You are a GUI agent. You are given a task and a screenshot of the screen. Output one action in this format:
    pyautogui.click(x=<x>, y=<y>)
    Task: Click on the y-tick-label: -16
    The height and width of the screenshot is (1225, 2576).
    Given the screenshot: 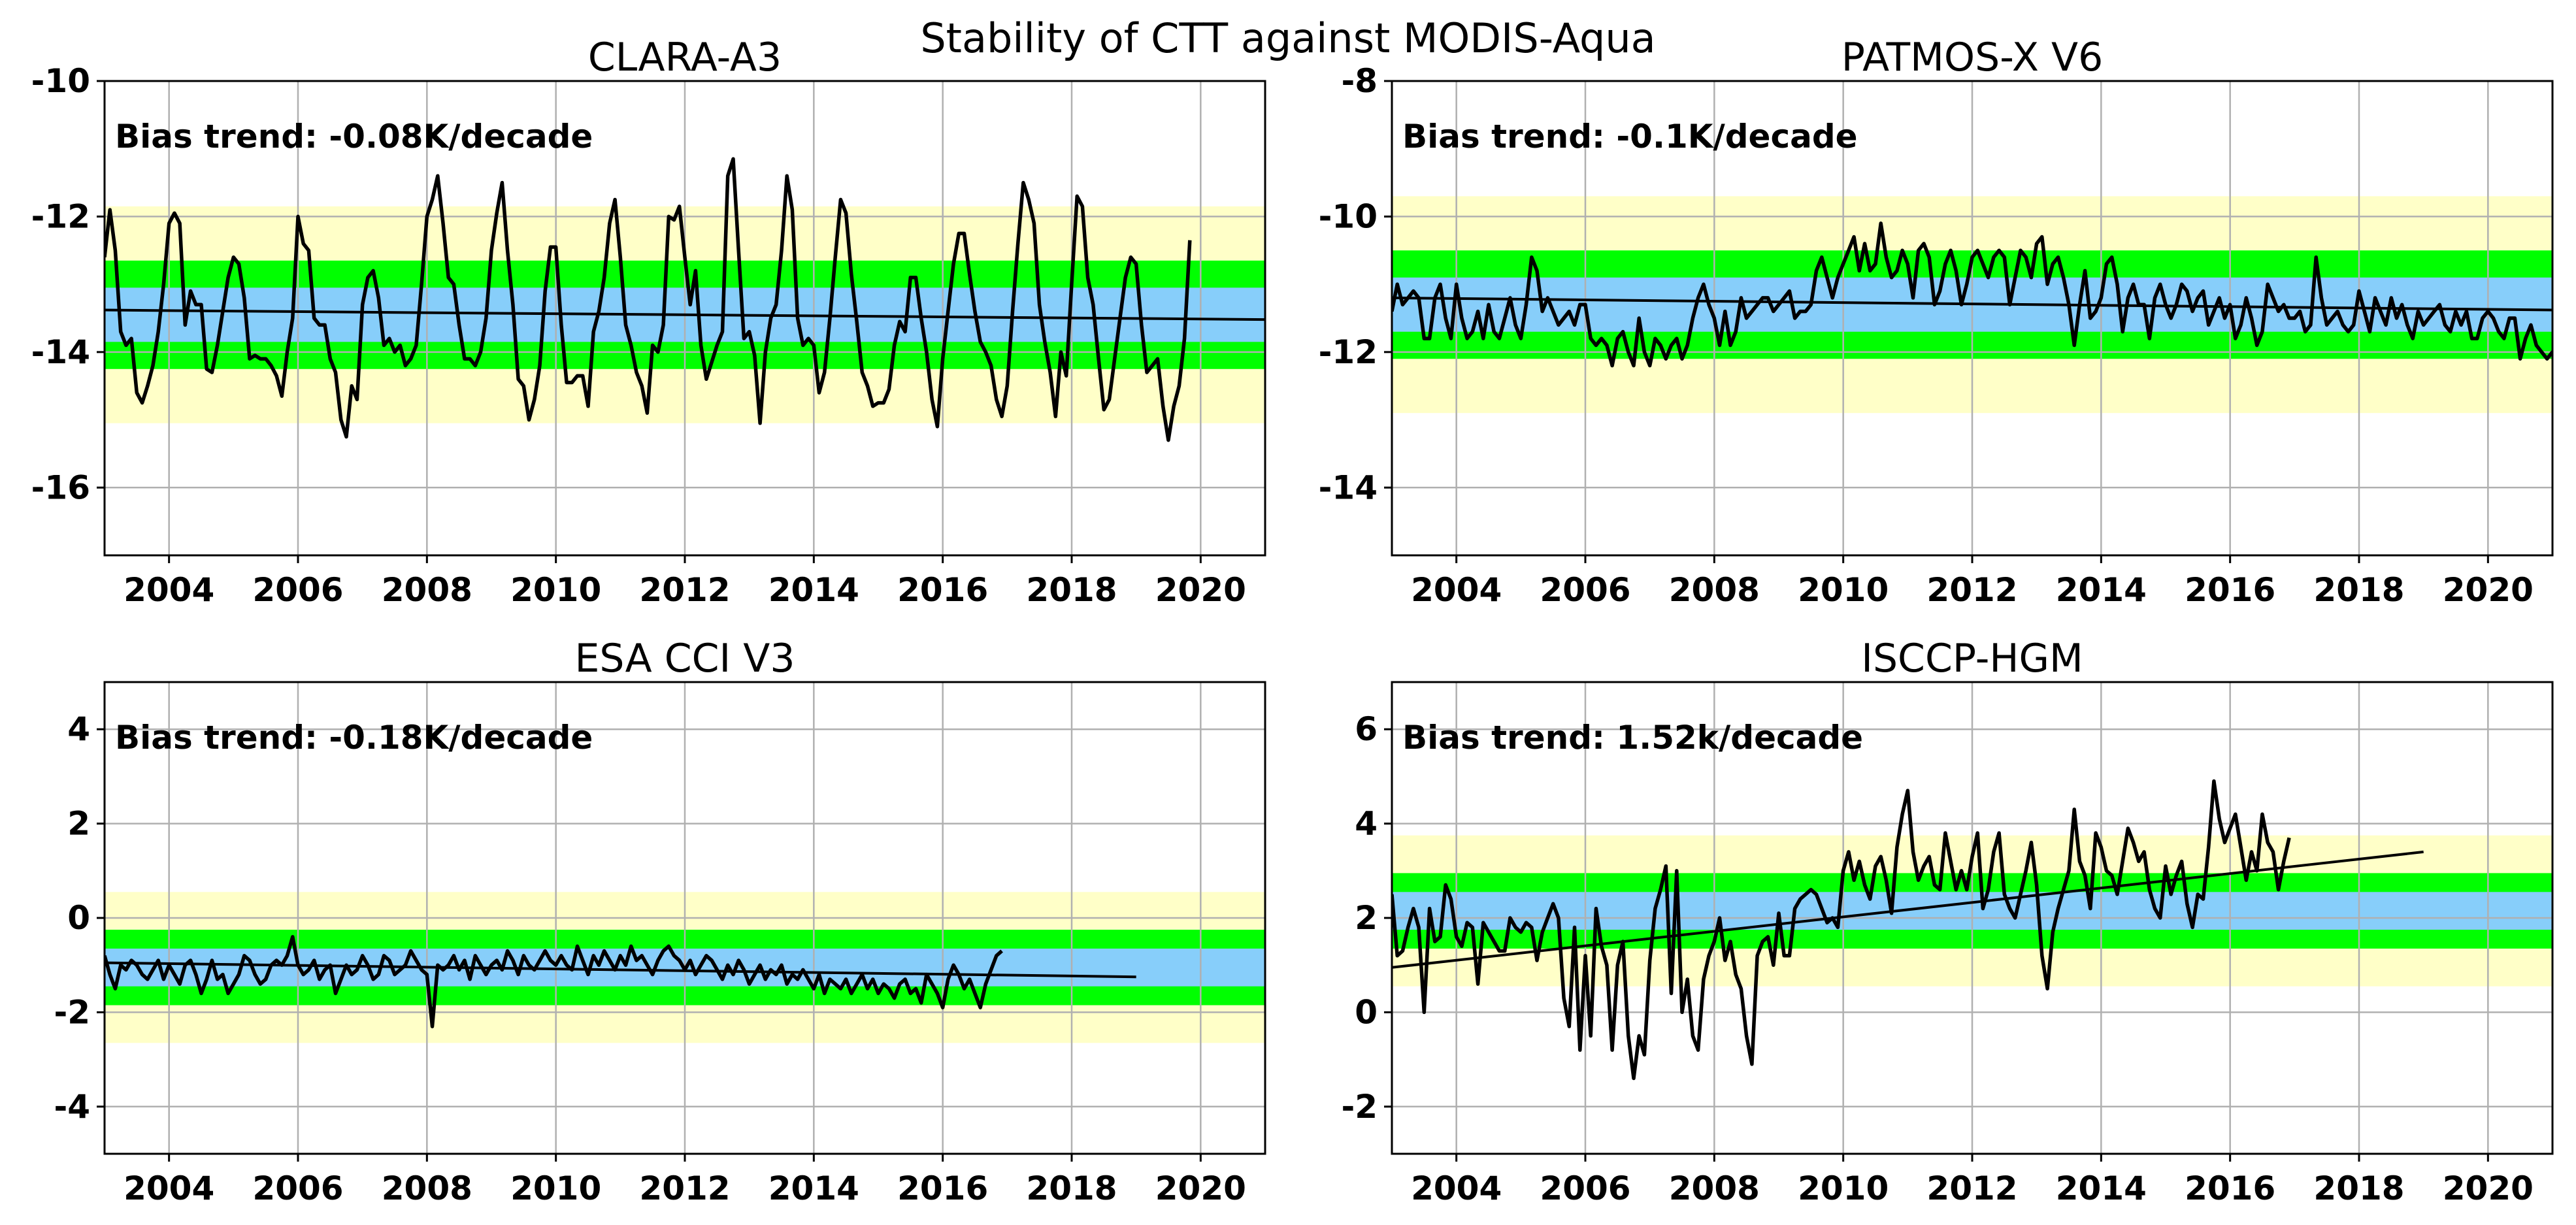 What is the action you would take?
    pyautogui.click(x=60, y=487)
    